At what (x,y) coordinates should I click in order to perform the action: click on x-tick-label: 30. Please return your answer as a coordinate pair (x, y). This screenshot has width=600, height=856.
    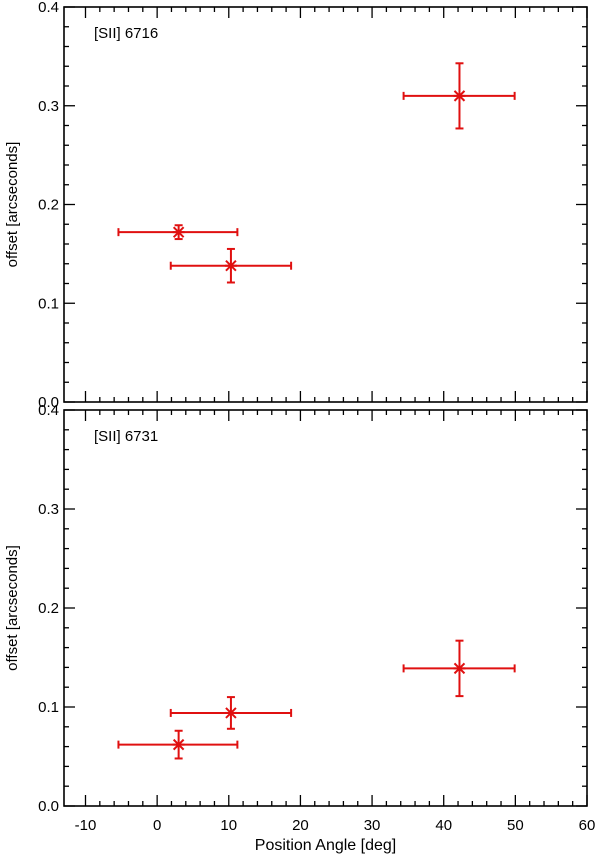
    Looking at the image, I should click on (372, 825).